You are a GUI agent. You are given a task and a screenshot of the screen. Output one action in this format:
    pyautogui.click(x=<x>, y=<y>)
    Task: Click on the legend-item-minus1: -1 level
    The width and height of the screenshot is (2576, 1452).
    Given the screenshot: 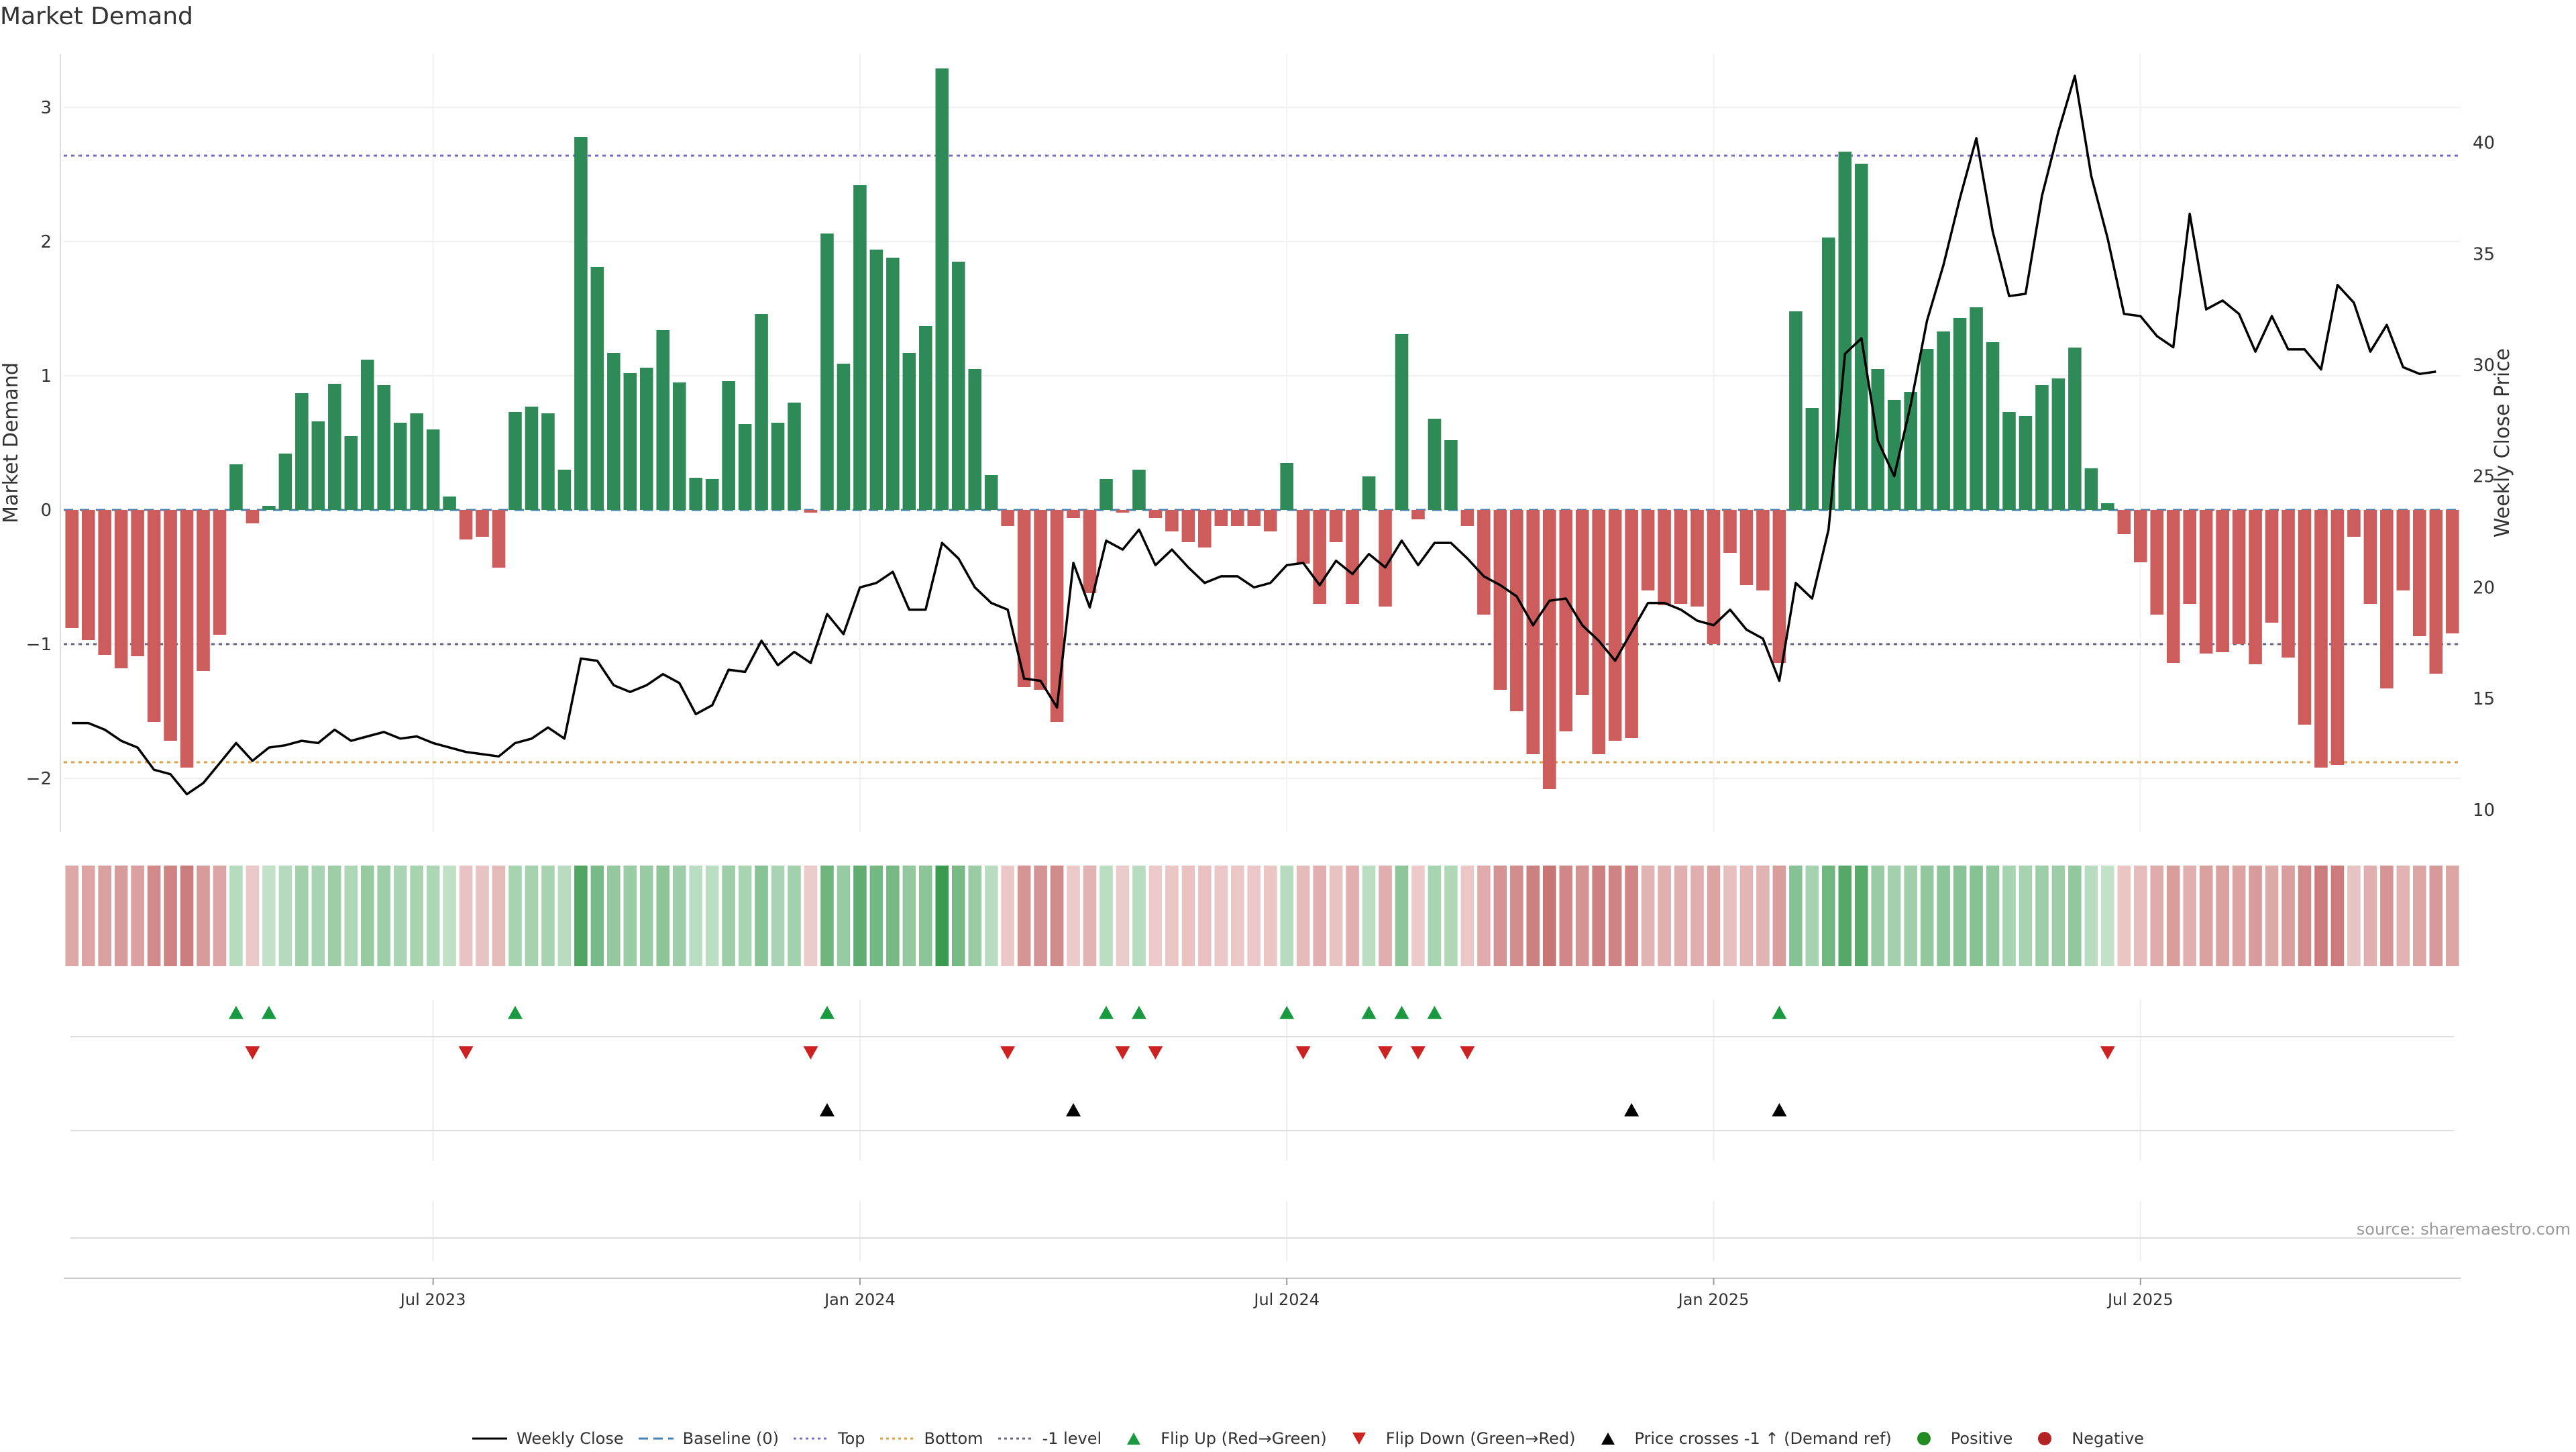 What is the action you would take?
    pyautogui.click(x=1049, y=1438)
    